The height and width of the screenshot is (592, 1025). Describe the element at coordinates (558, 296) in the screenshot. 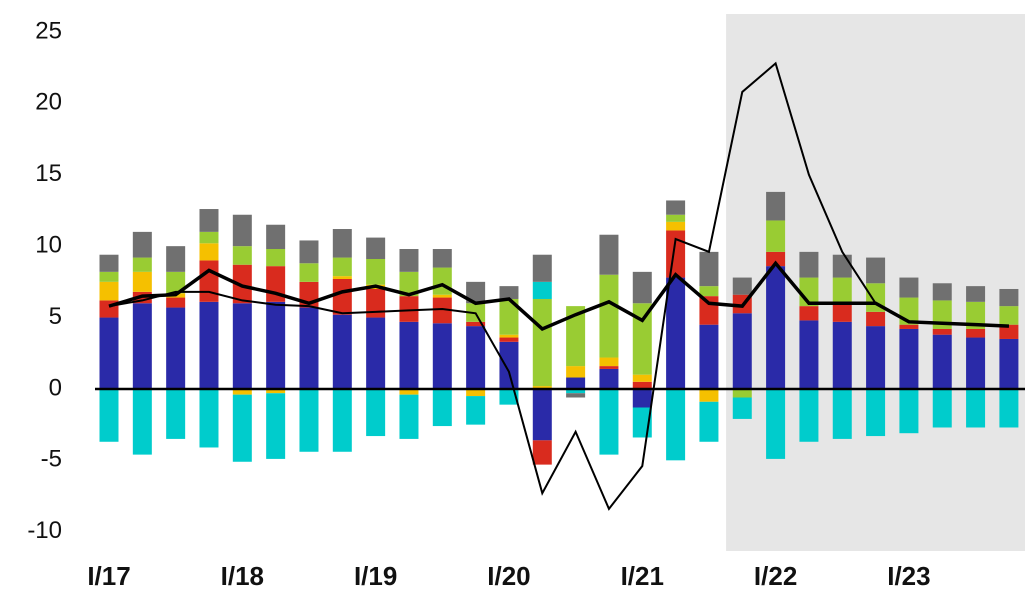

I see `line-series` at that location.